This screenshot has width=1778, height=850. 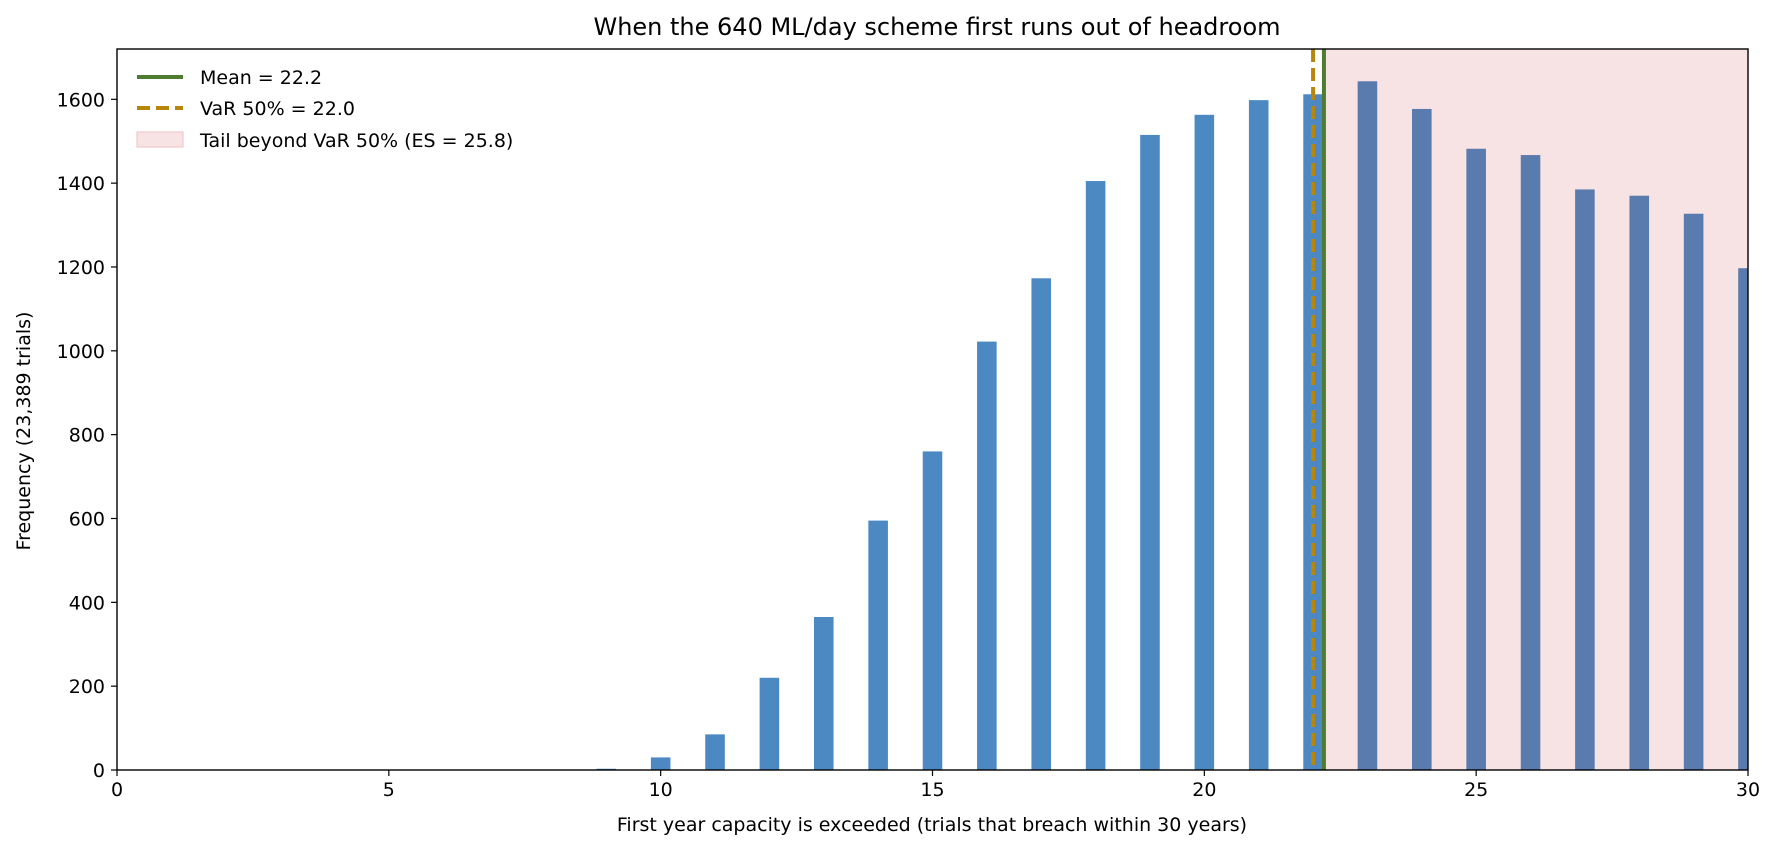 What do you see at coordinates (1318, 409) in the screenshot?
I see `reference-lines-layer` at bounding box center [1318, 409].